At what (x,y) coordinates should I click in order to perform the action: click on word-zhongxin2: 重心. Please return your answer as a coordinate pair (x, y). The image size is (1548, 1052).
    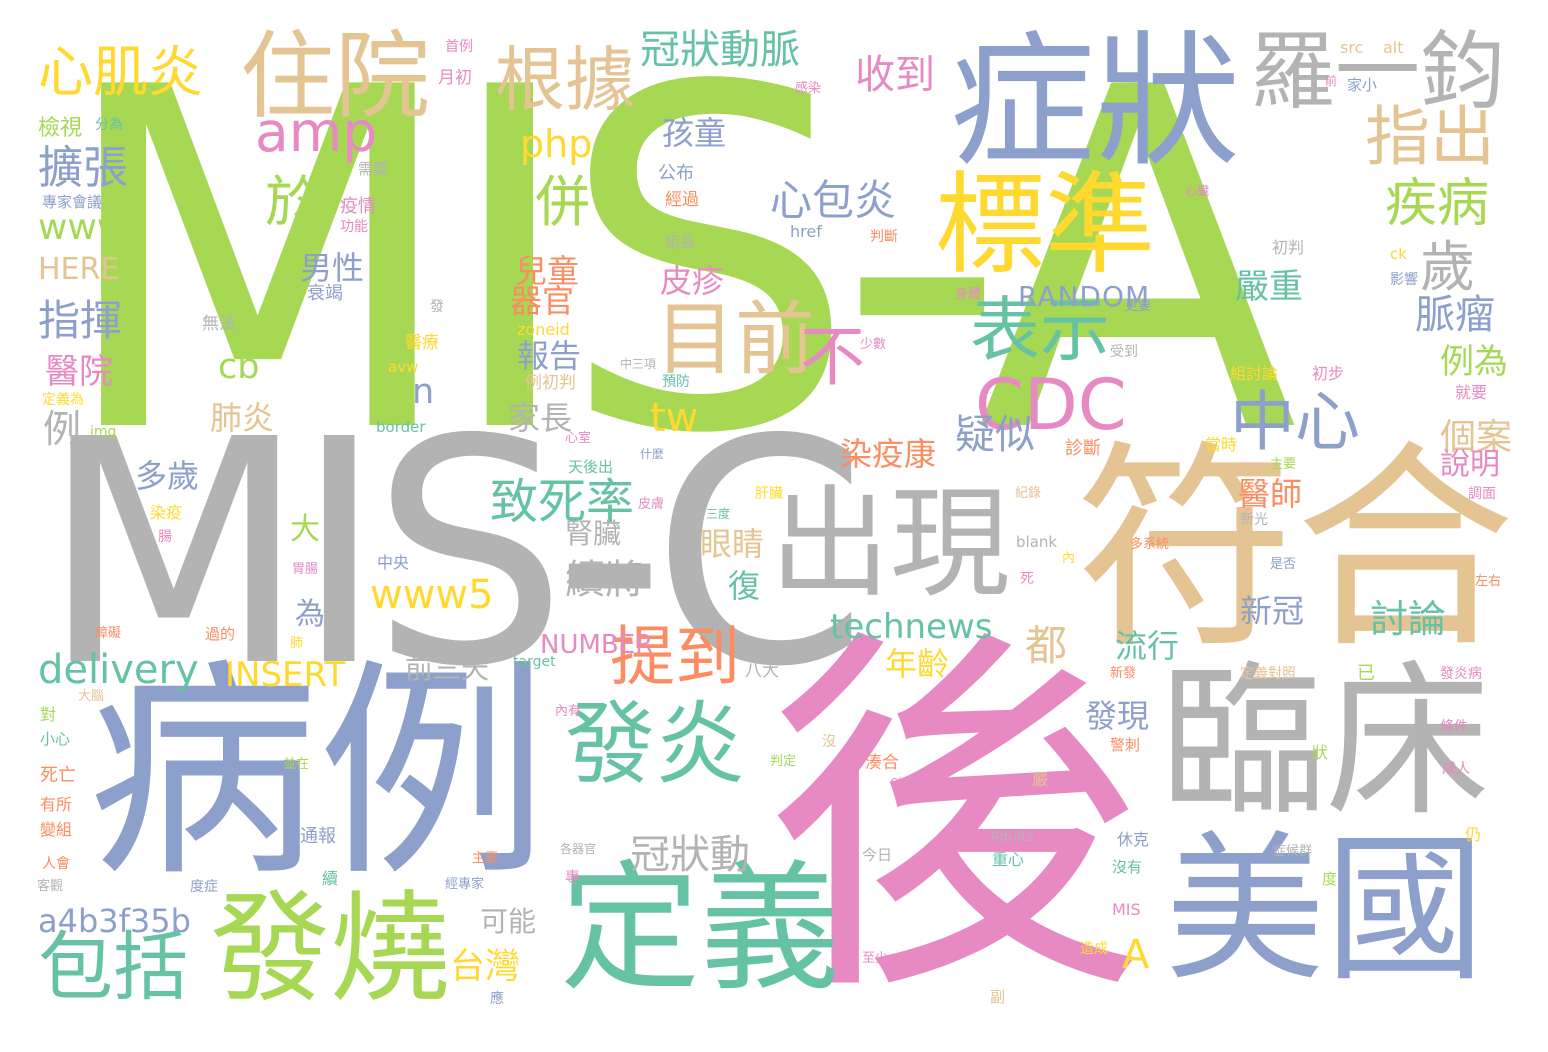
    Looking at the image, I should click on (1008, 859).